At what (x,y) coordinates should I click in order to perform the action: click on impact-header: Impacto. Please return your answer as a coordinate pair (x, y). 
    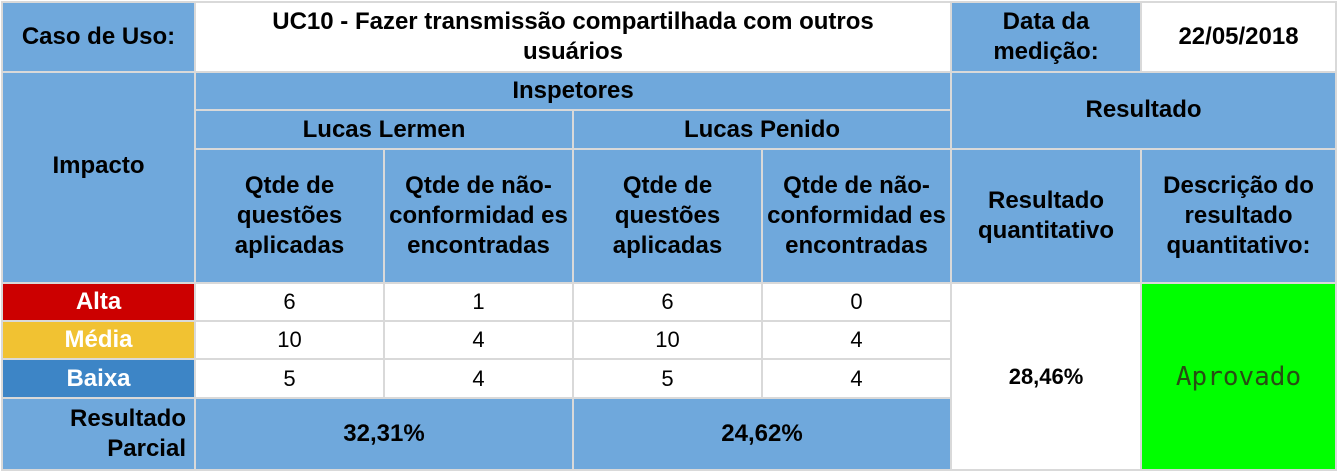
    Looking at the image, I should click on (98, 178).